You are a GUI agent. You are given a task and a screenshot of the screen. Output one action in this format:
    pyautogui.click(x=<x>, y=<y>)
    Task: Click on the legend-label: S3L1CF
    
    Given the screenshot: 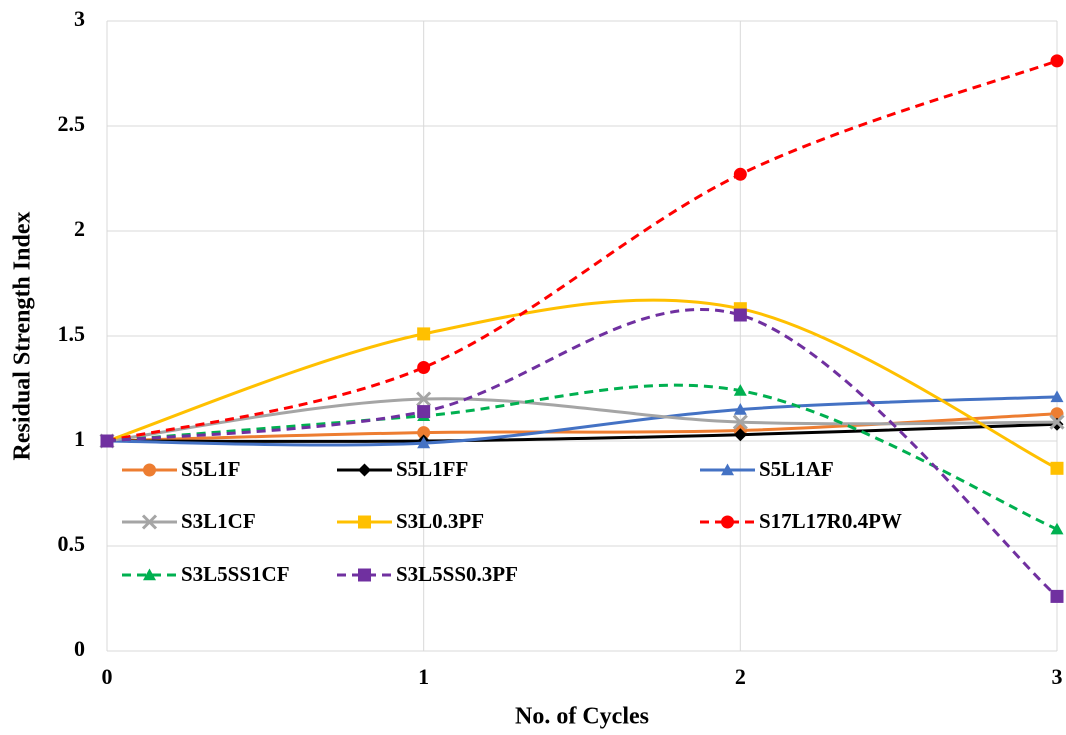 What is the action you would take?
    pyautogui.click(x=218, y=521)
    